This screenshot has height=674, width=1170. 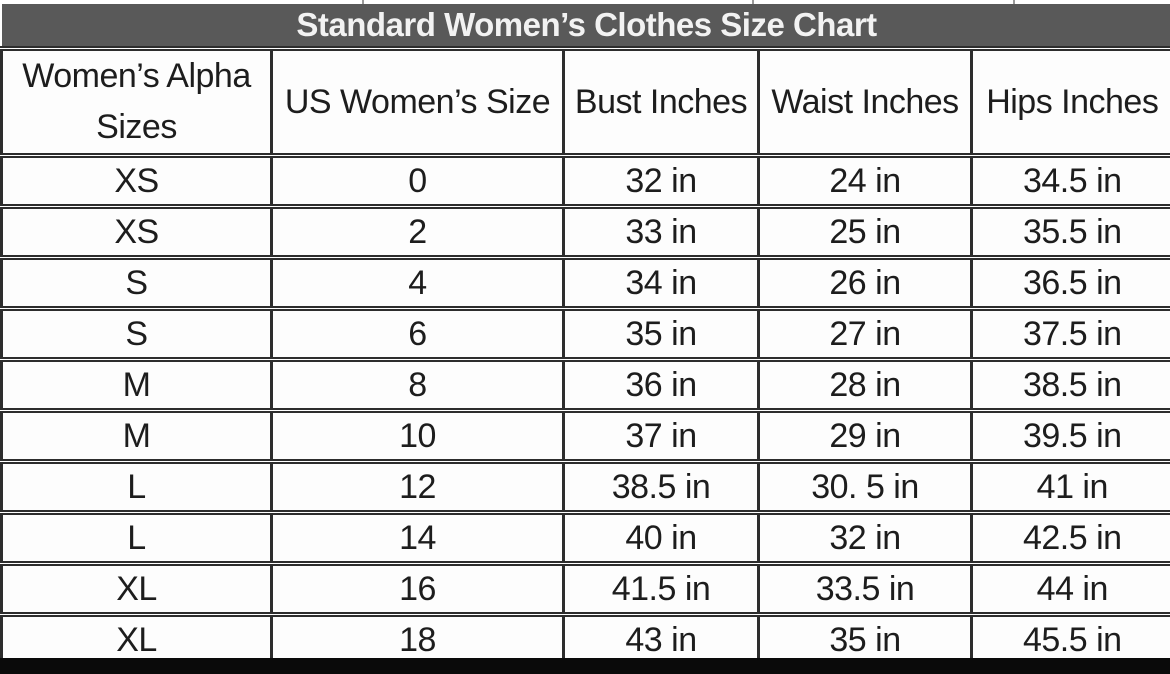 What do you see at coordinates (1069, 436) in the screenshot?
I see `cell-hips: 39.5 in` at bounding box center [1069, 436].